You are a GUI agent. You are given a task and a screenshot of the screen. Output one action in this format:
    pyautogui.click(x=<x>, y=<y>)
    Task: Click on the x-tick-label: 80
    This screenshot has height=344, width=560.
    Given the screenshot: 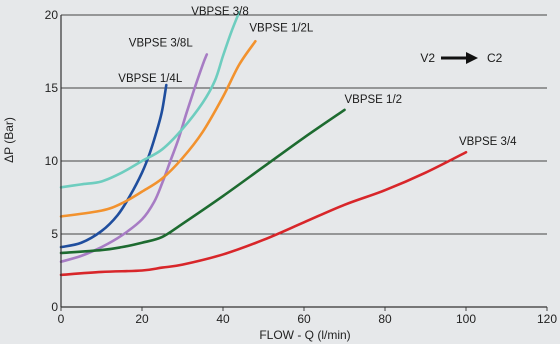 What is the action you would take?
    pyautogui.click(x=385, y=319)
    